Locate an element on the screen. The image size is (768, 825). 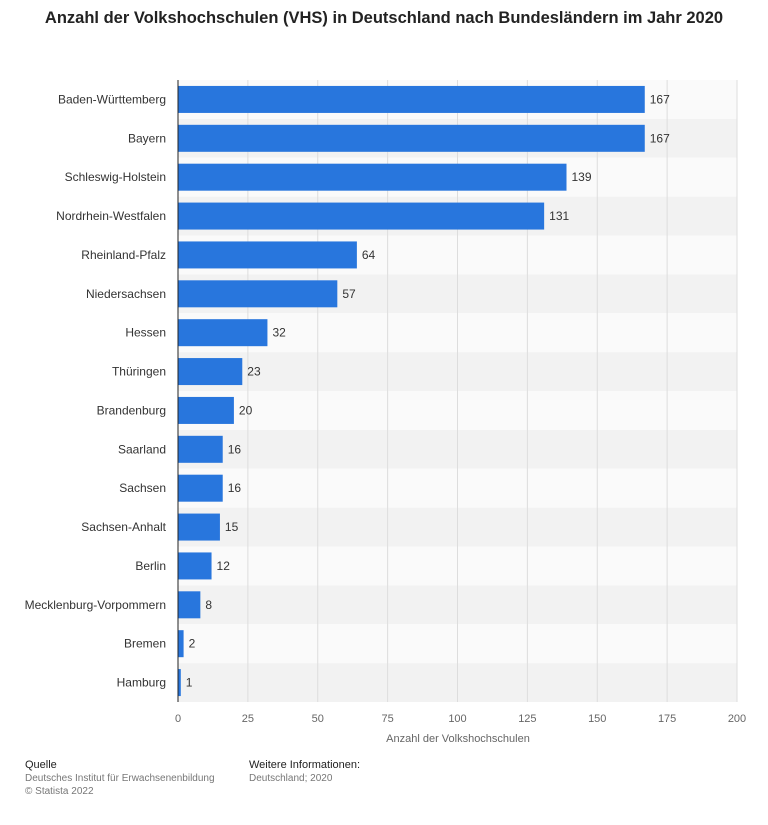
category-label: Rheinland-Pfalz is located at coordinates (123, 255).